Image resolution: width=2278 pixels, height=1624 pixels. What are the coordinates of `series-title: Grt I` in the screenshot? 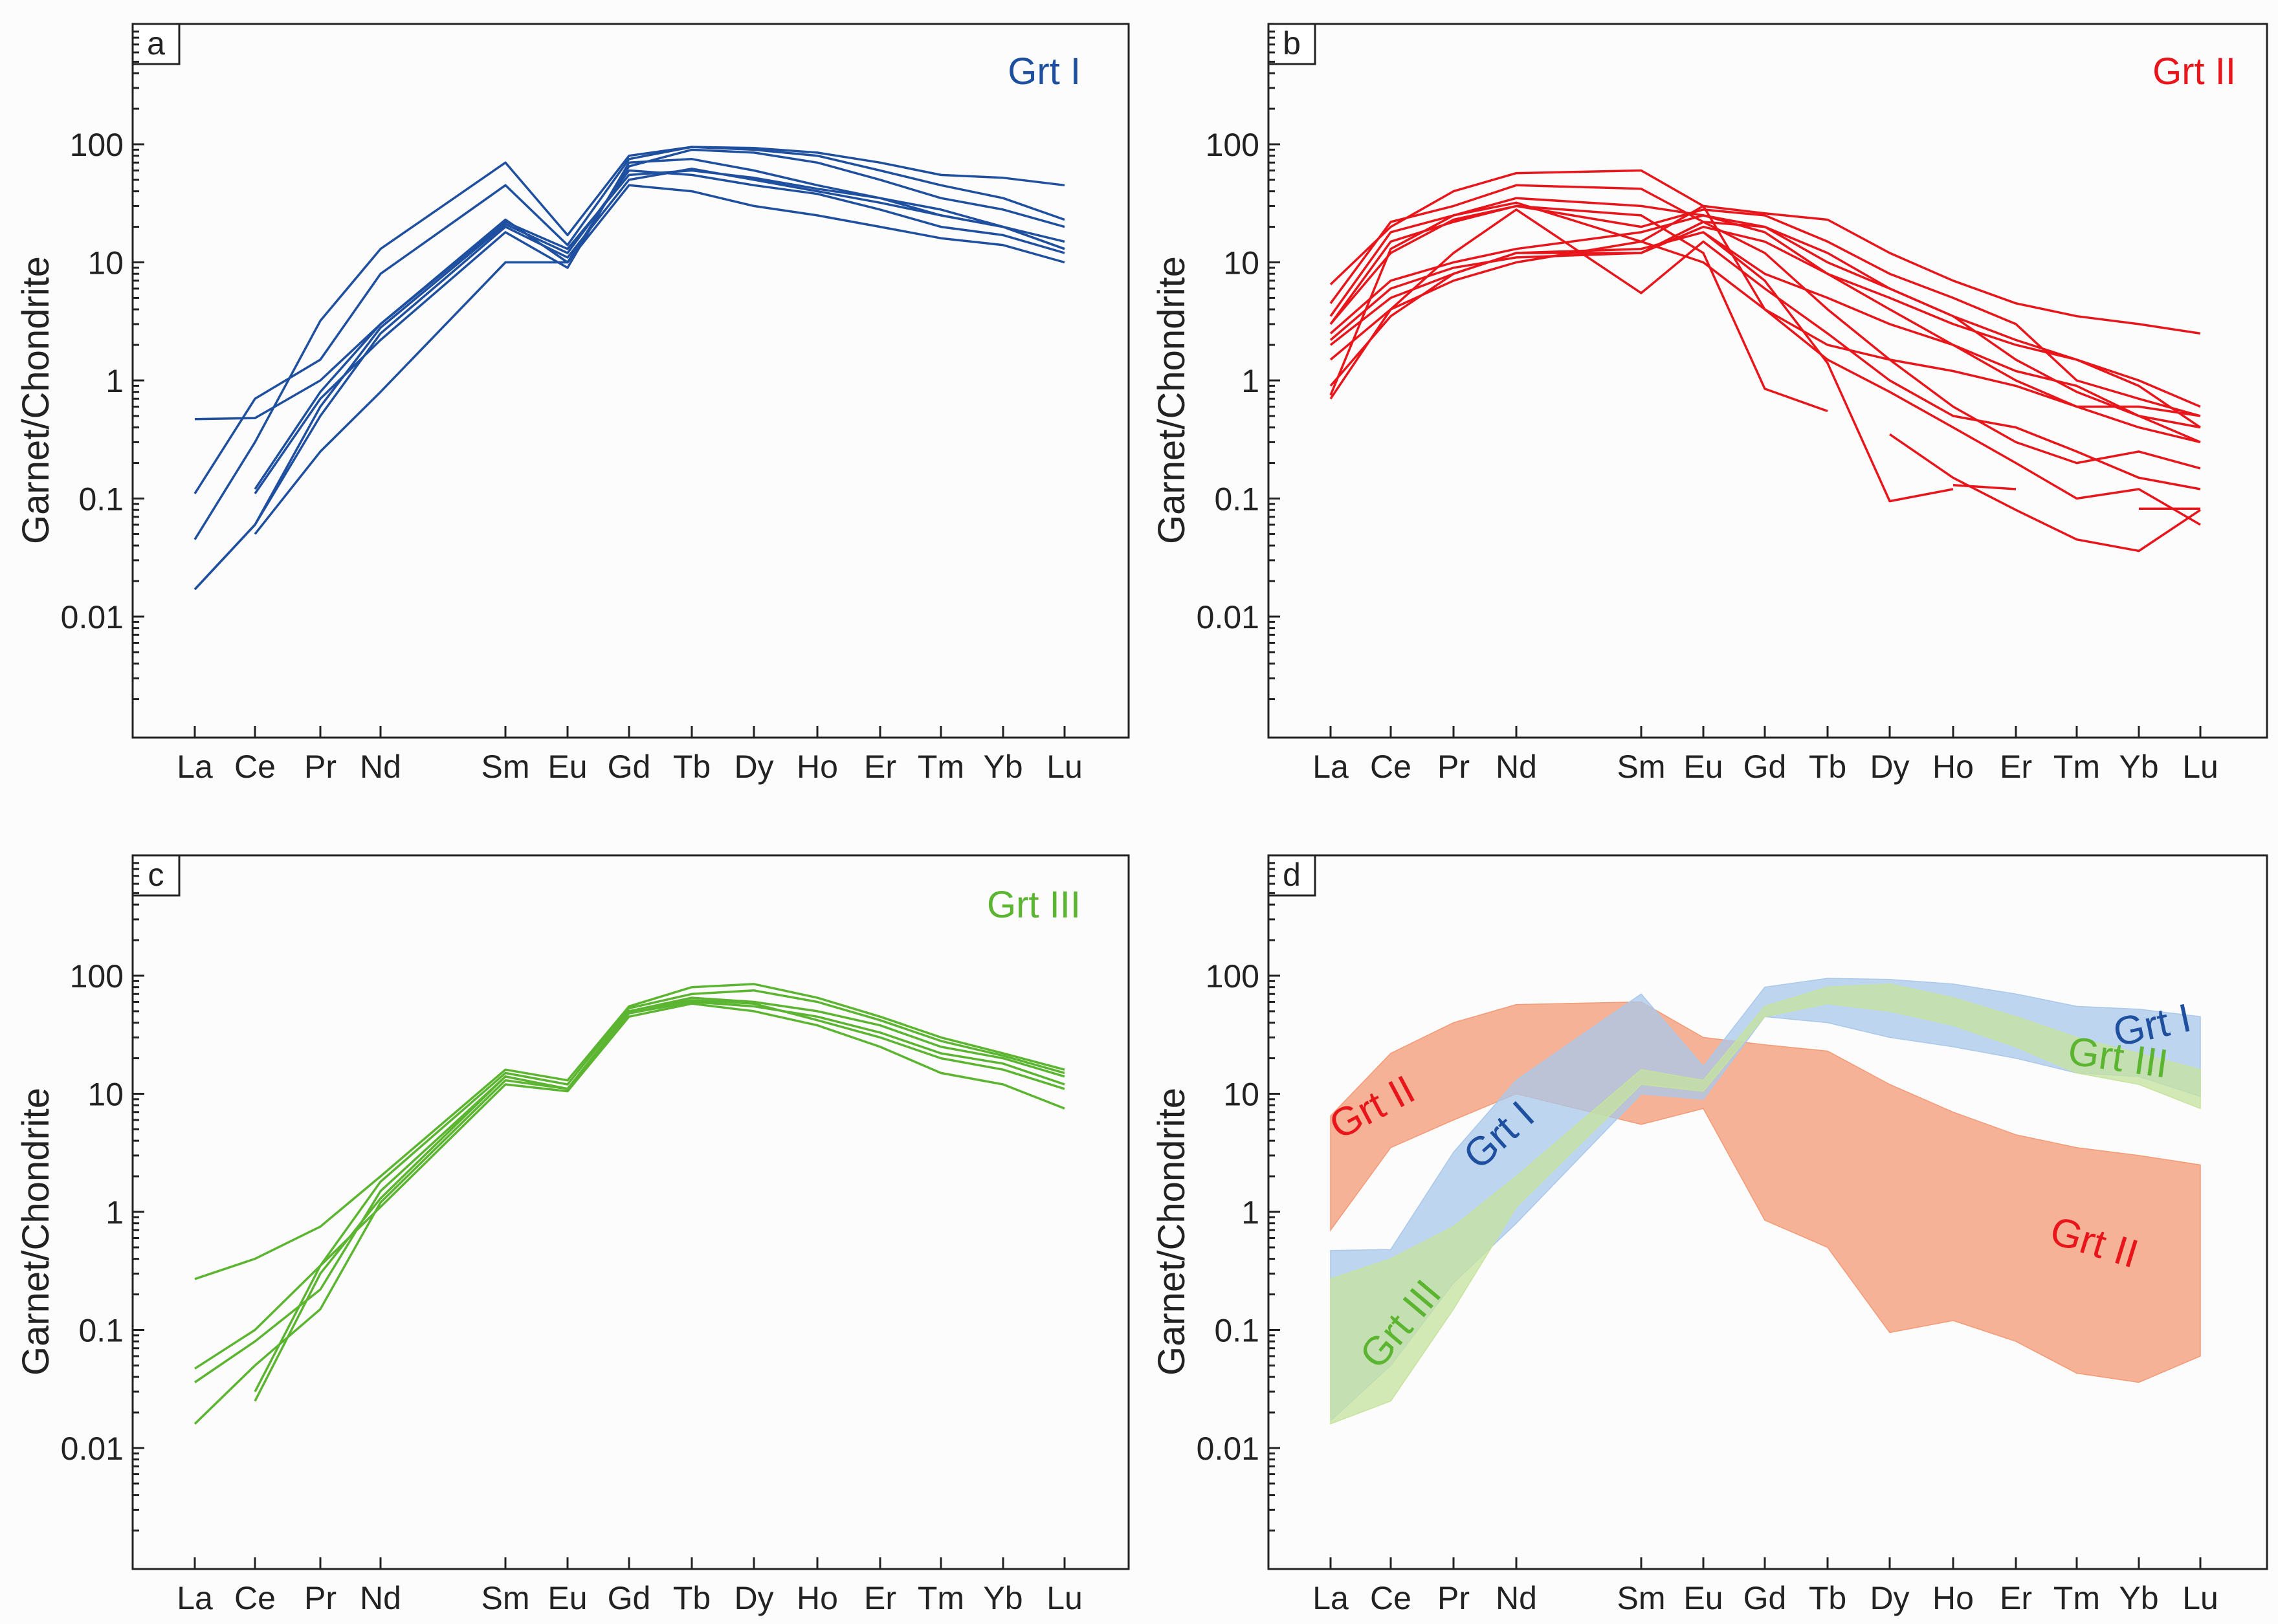 It's located at (1044, 72).